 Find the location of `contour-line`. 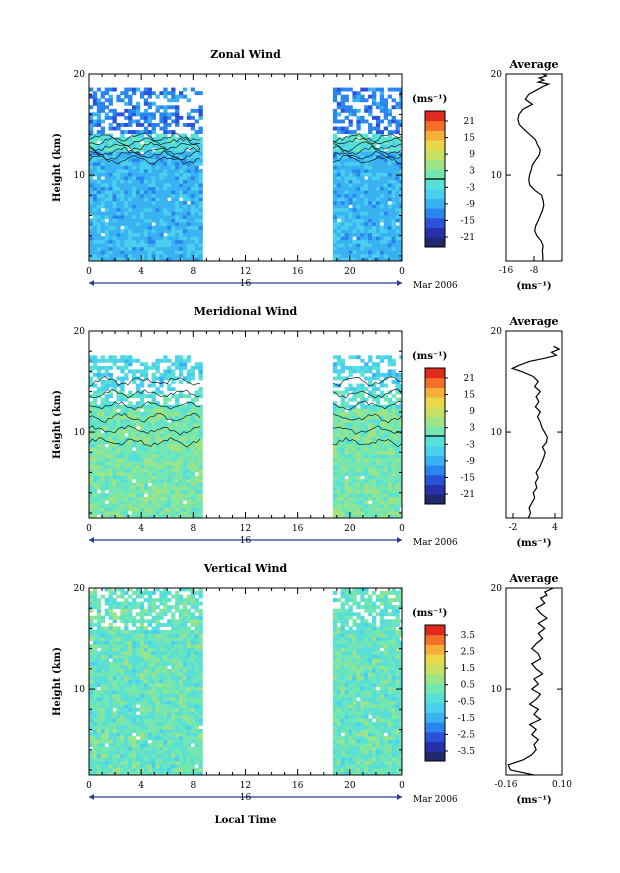

contour-line is located at coordinates (367, 137).